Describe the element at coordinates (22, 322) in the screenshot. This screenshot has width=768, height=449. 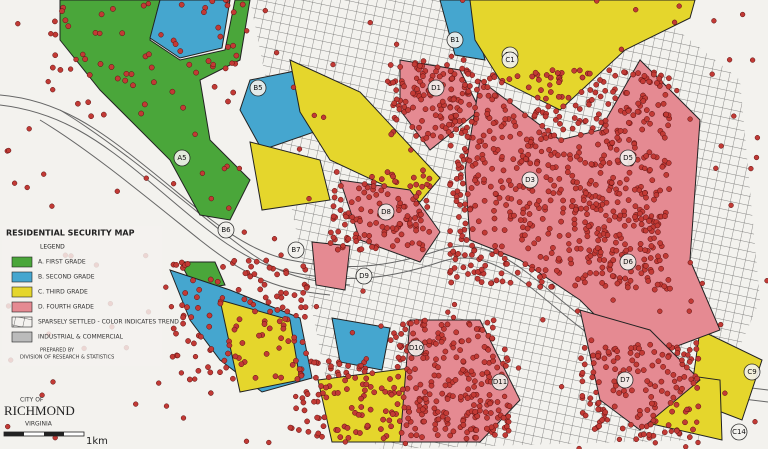
I see `legend-swatch` at that location.